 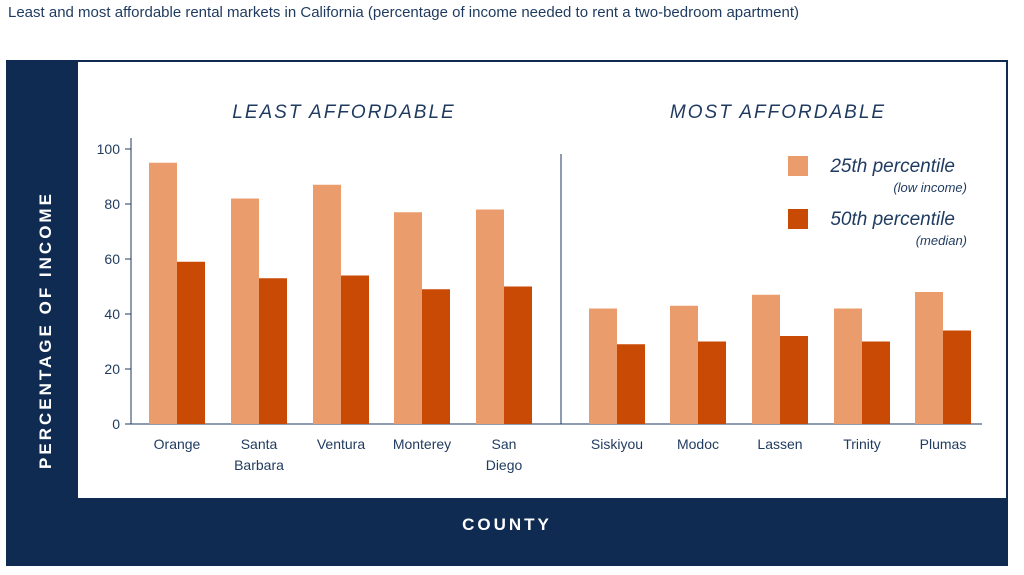 I want to click on x-category-label: Santa, so click(x=259, y=444).